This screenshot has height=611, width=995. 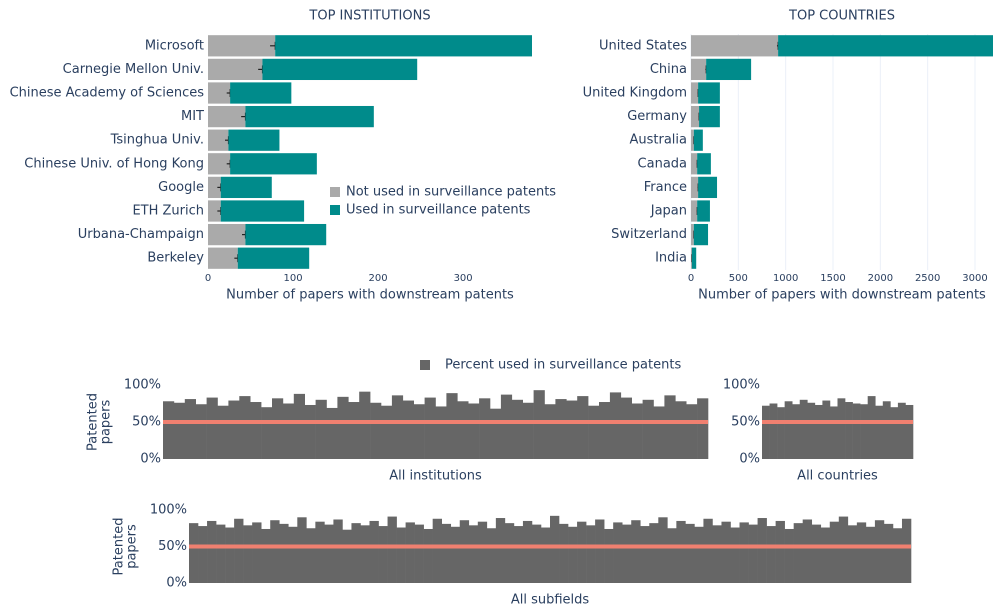 I want to click on chart-title: TOP INSTITUTIONS, so click(x=369, y=16).